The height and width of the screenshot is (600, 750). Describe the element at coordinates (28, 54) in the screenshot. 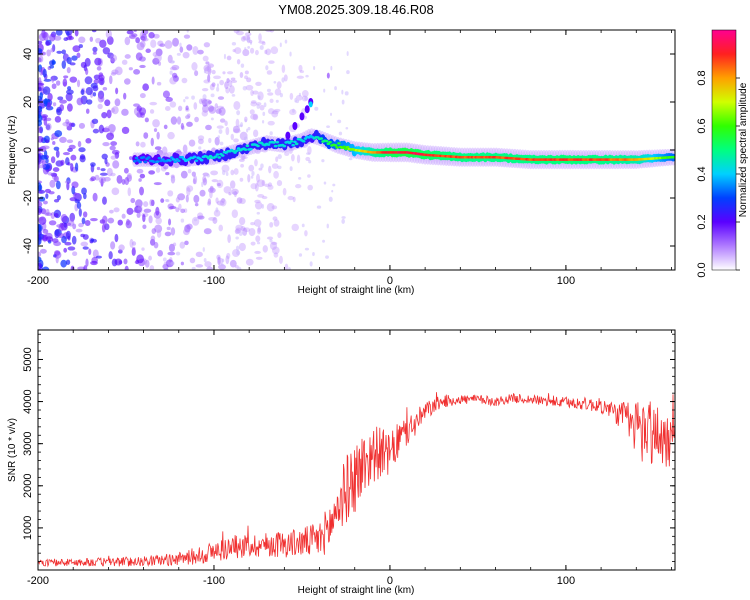

I see `spectrogram-y-tick-label: 40` at that location.